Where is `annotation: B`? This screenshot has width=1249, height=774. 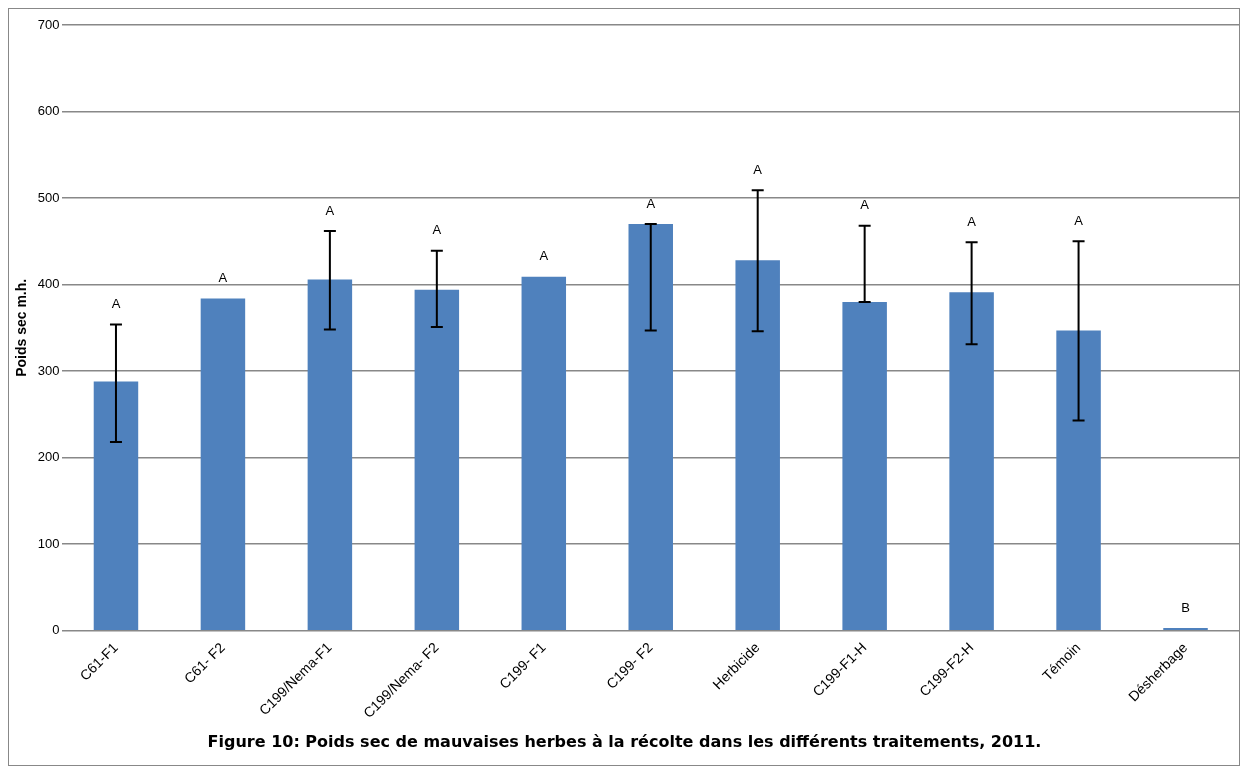 annotation: B is located at coordinates (1185, 607).